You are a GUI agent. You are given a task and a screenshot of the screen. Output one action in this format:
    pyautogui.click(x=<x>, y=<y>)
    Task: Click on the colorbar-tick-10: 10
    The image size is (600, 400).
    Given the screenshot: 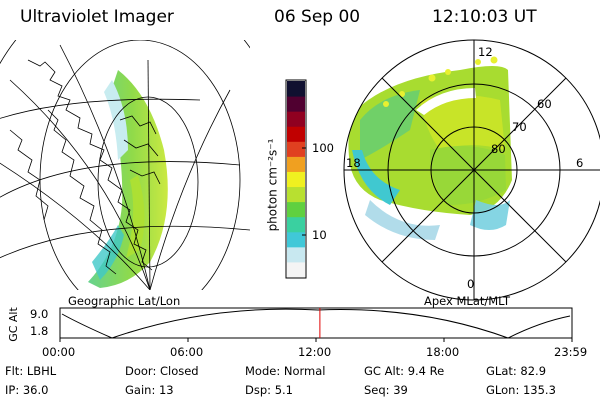 What is the action you would take?
    pyautogui.click(x=319, y=235)
    